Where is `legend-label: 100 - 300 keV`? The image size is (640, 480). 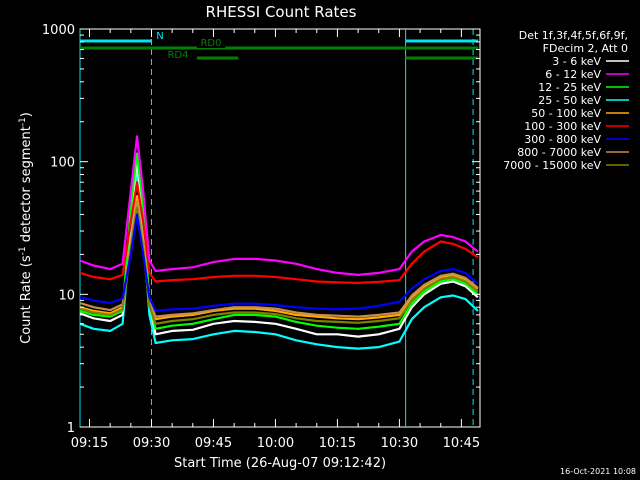 legend-label: 100 - 300 keV is located at coordinates (562, 126).